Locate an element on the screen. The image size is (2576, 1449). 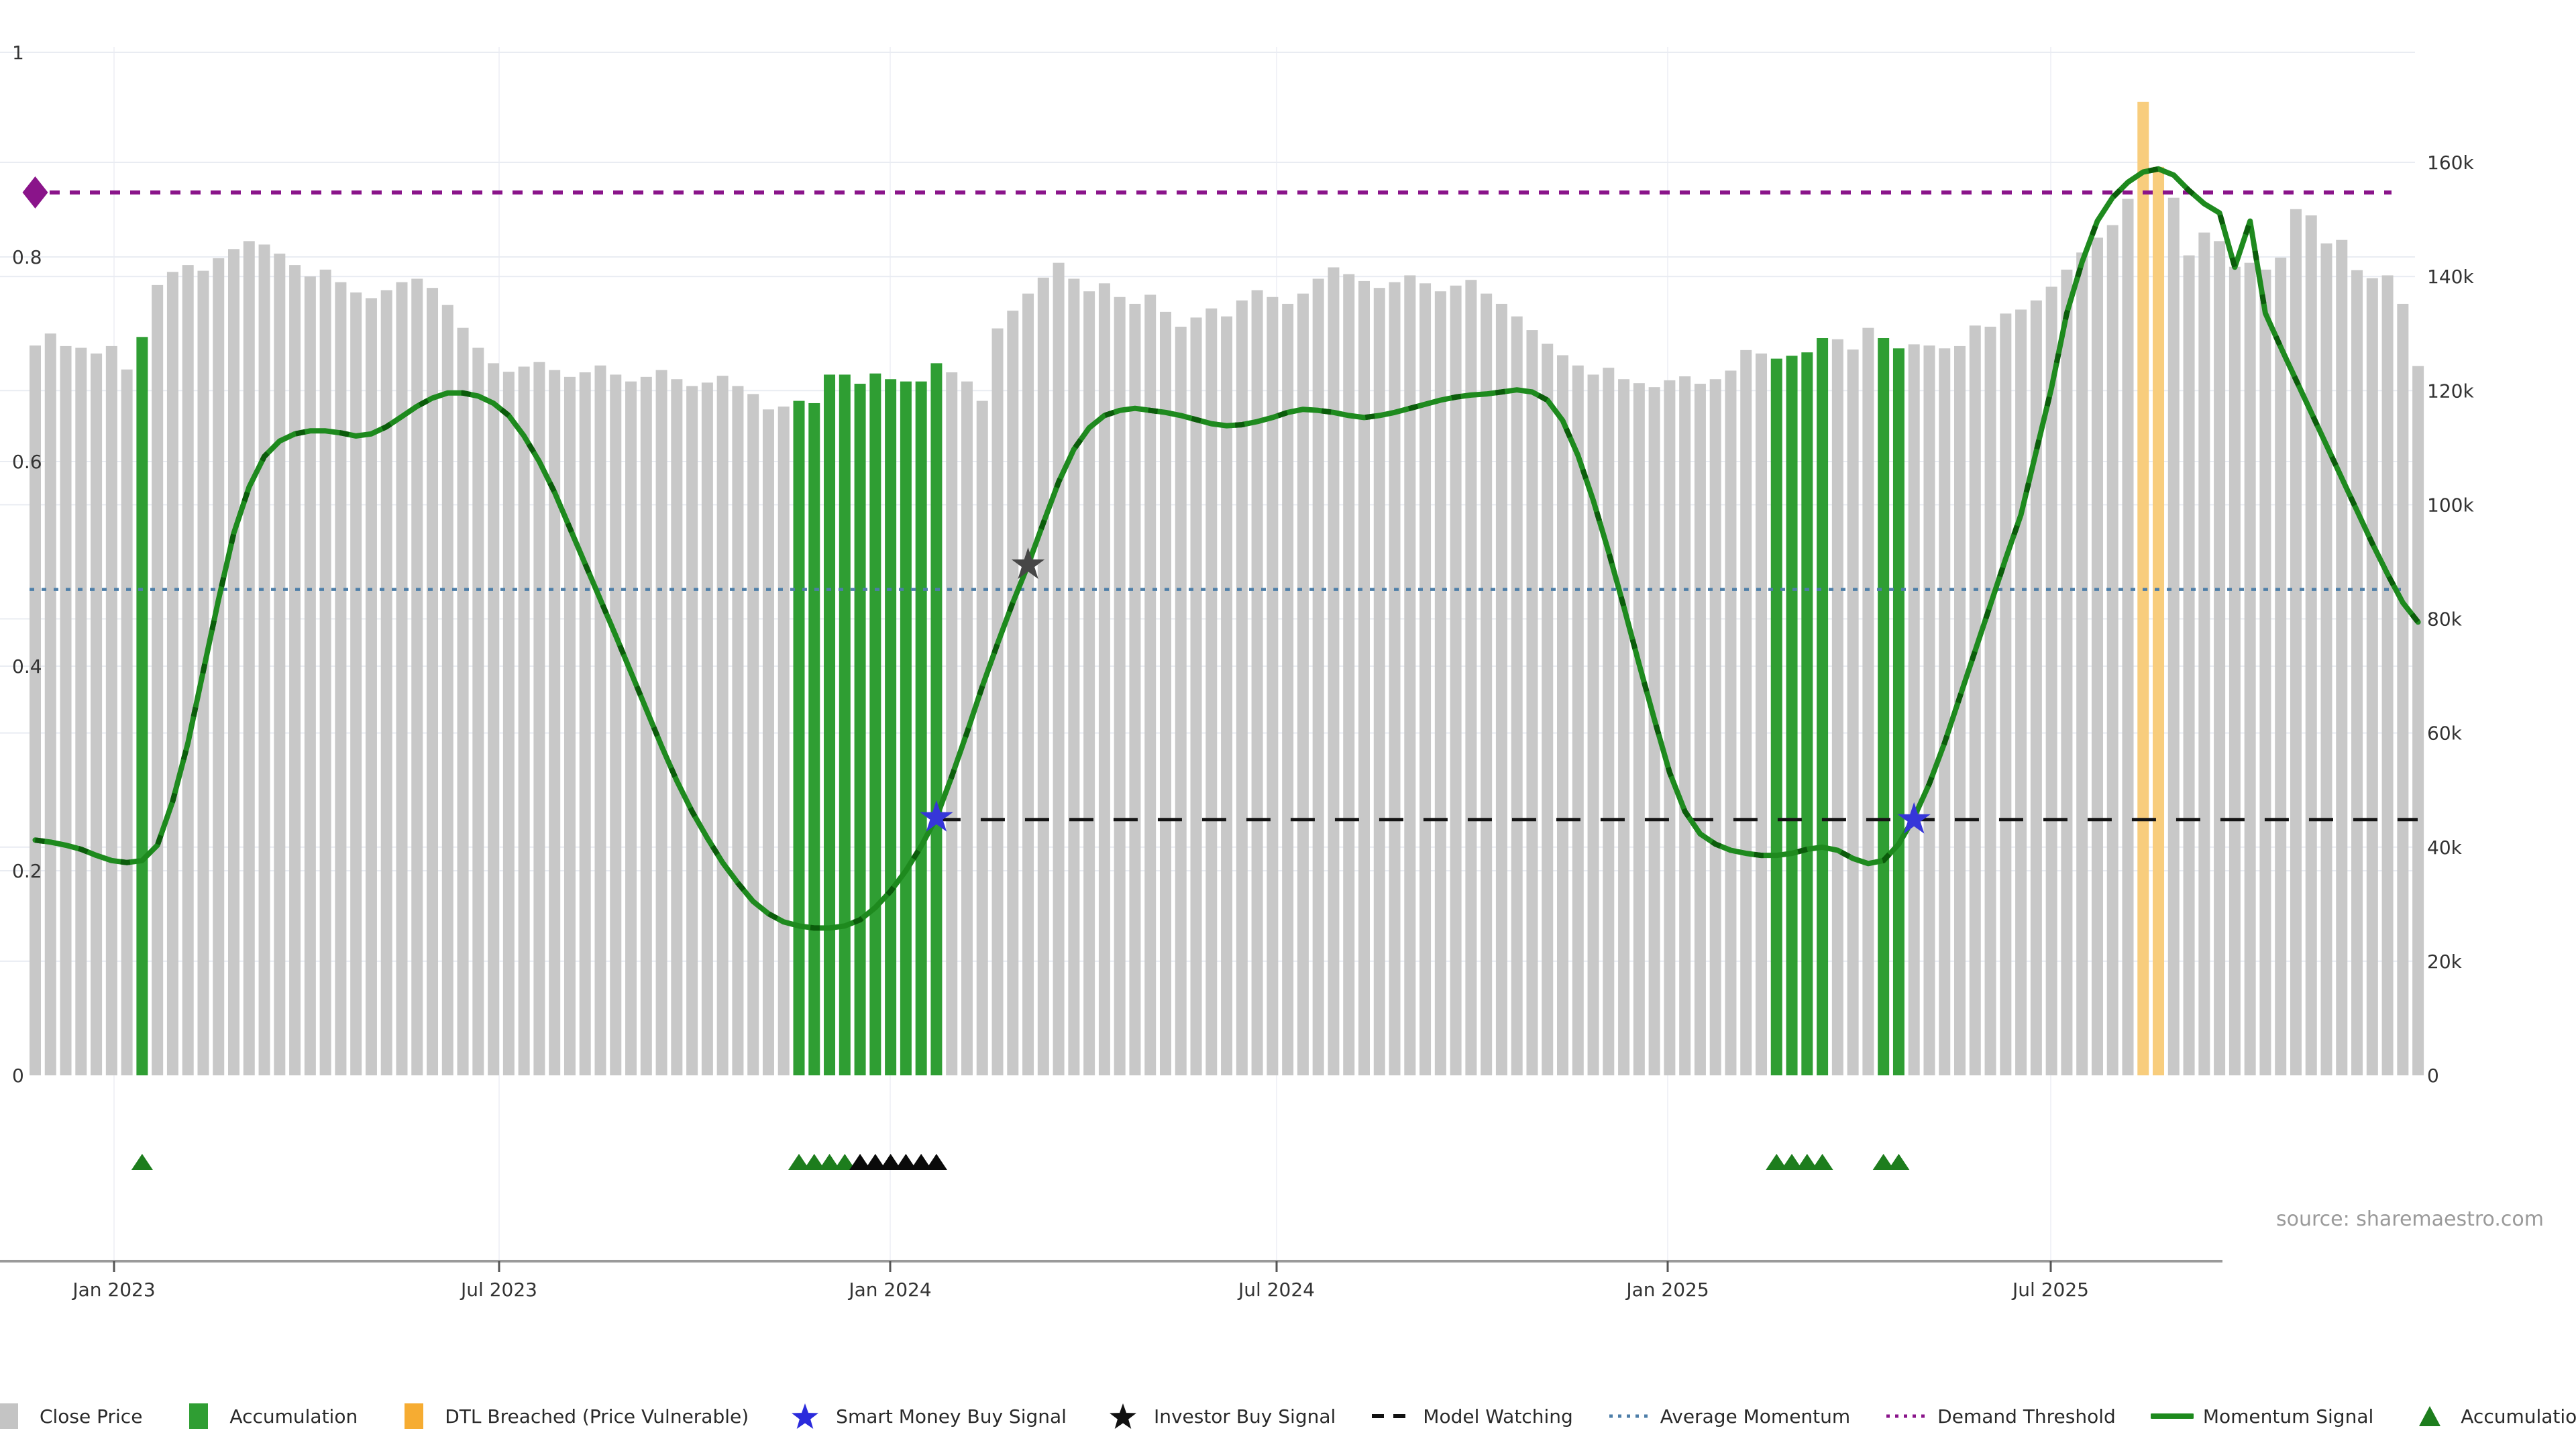
legend-item-model-watching: Model Watching is located at coordinates (1472, 1416).